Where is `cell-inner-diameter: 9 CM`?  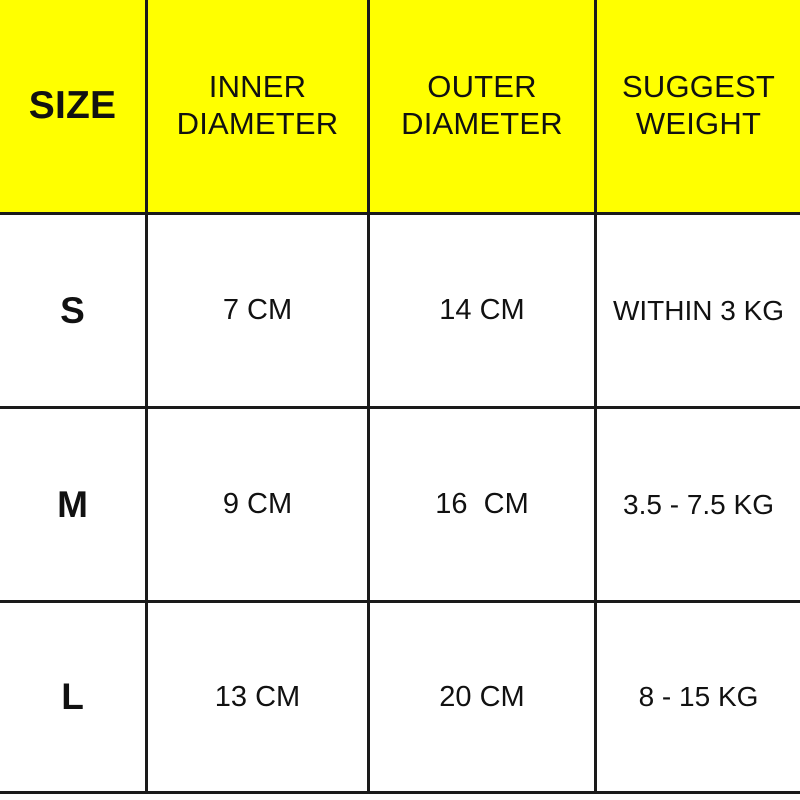
cell-inner-diameter: 9 CM is located at coordinates (256, 504).